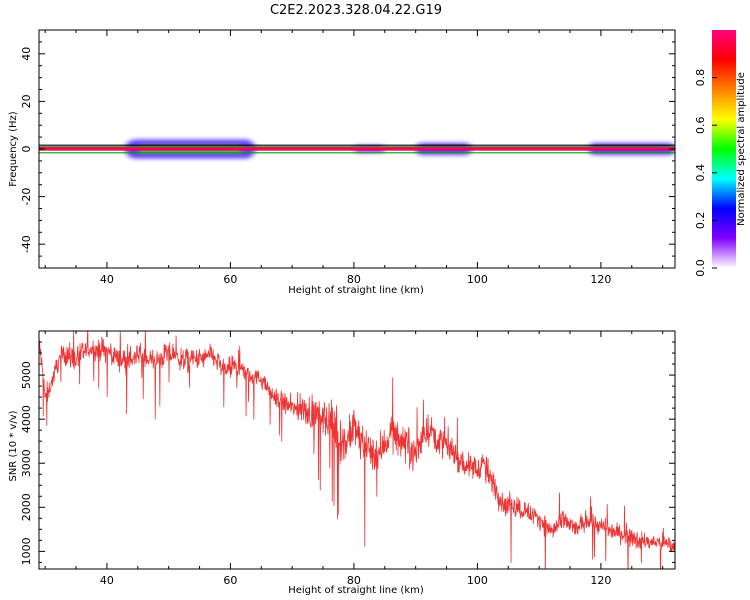 Image resolution: width=750 pixels, height=600 pixels. I want to click on colorbar-tick-label: 0.4, so click(700, 173).